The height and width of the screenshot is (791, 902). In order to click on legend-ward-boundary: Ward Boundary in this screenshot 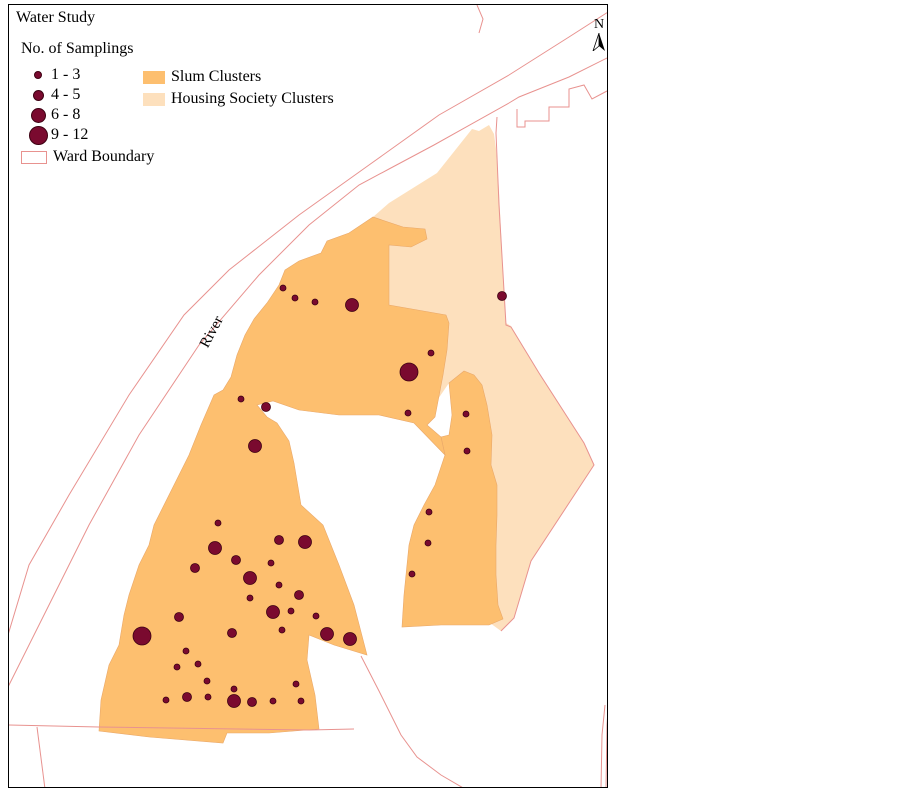, I will do `click(87, 157)`.